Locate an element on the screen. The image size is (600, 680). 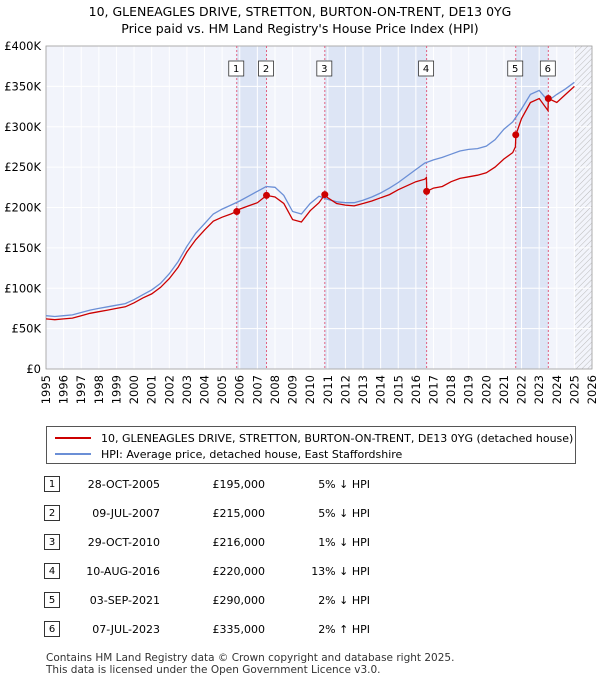
sale-row: 5 03-SEP-2021 £290,000 2% ↓ HPI is located at coordinates (300, 601).